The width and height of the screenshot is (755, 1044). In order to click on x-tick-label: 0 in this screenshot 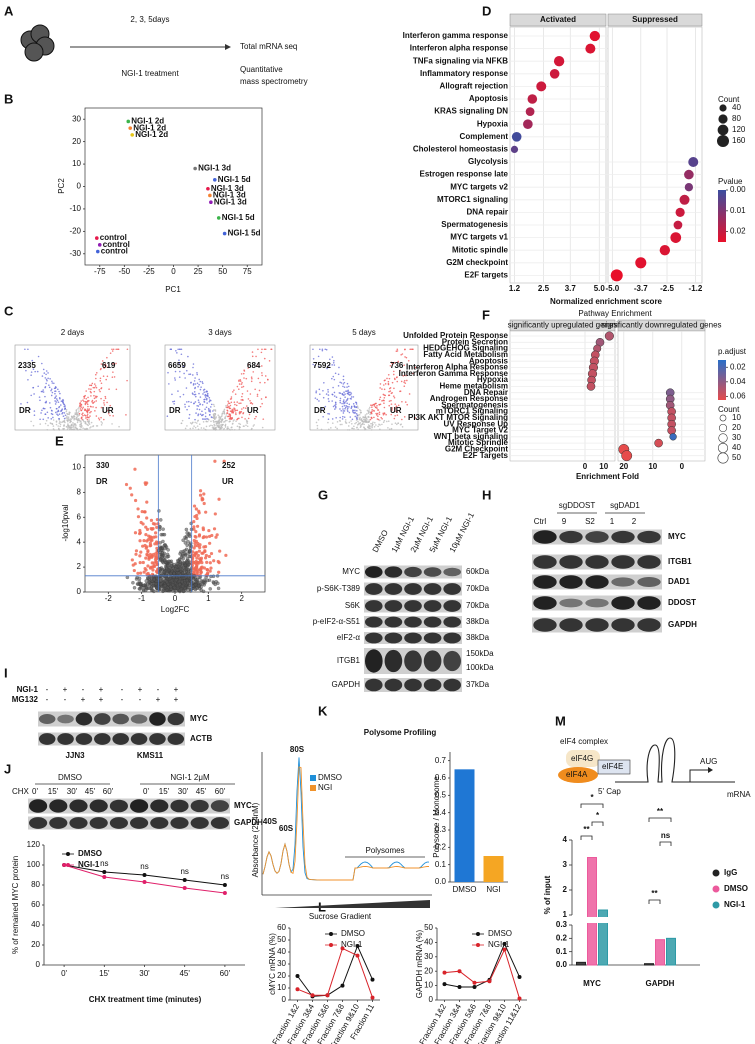, I will do `click(175, 598)`.